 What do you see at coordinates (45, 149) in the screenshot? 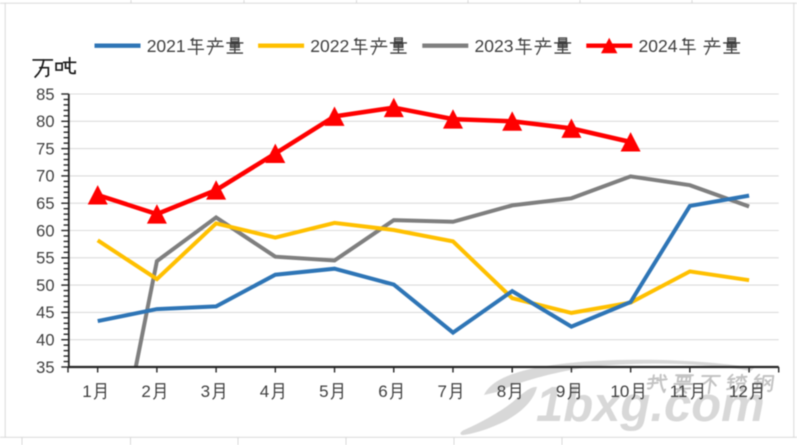
I see `svg-text: 75` at bounding box center [45, 149].